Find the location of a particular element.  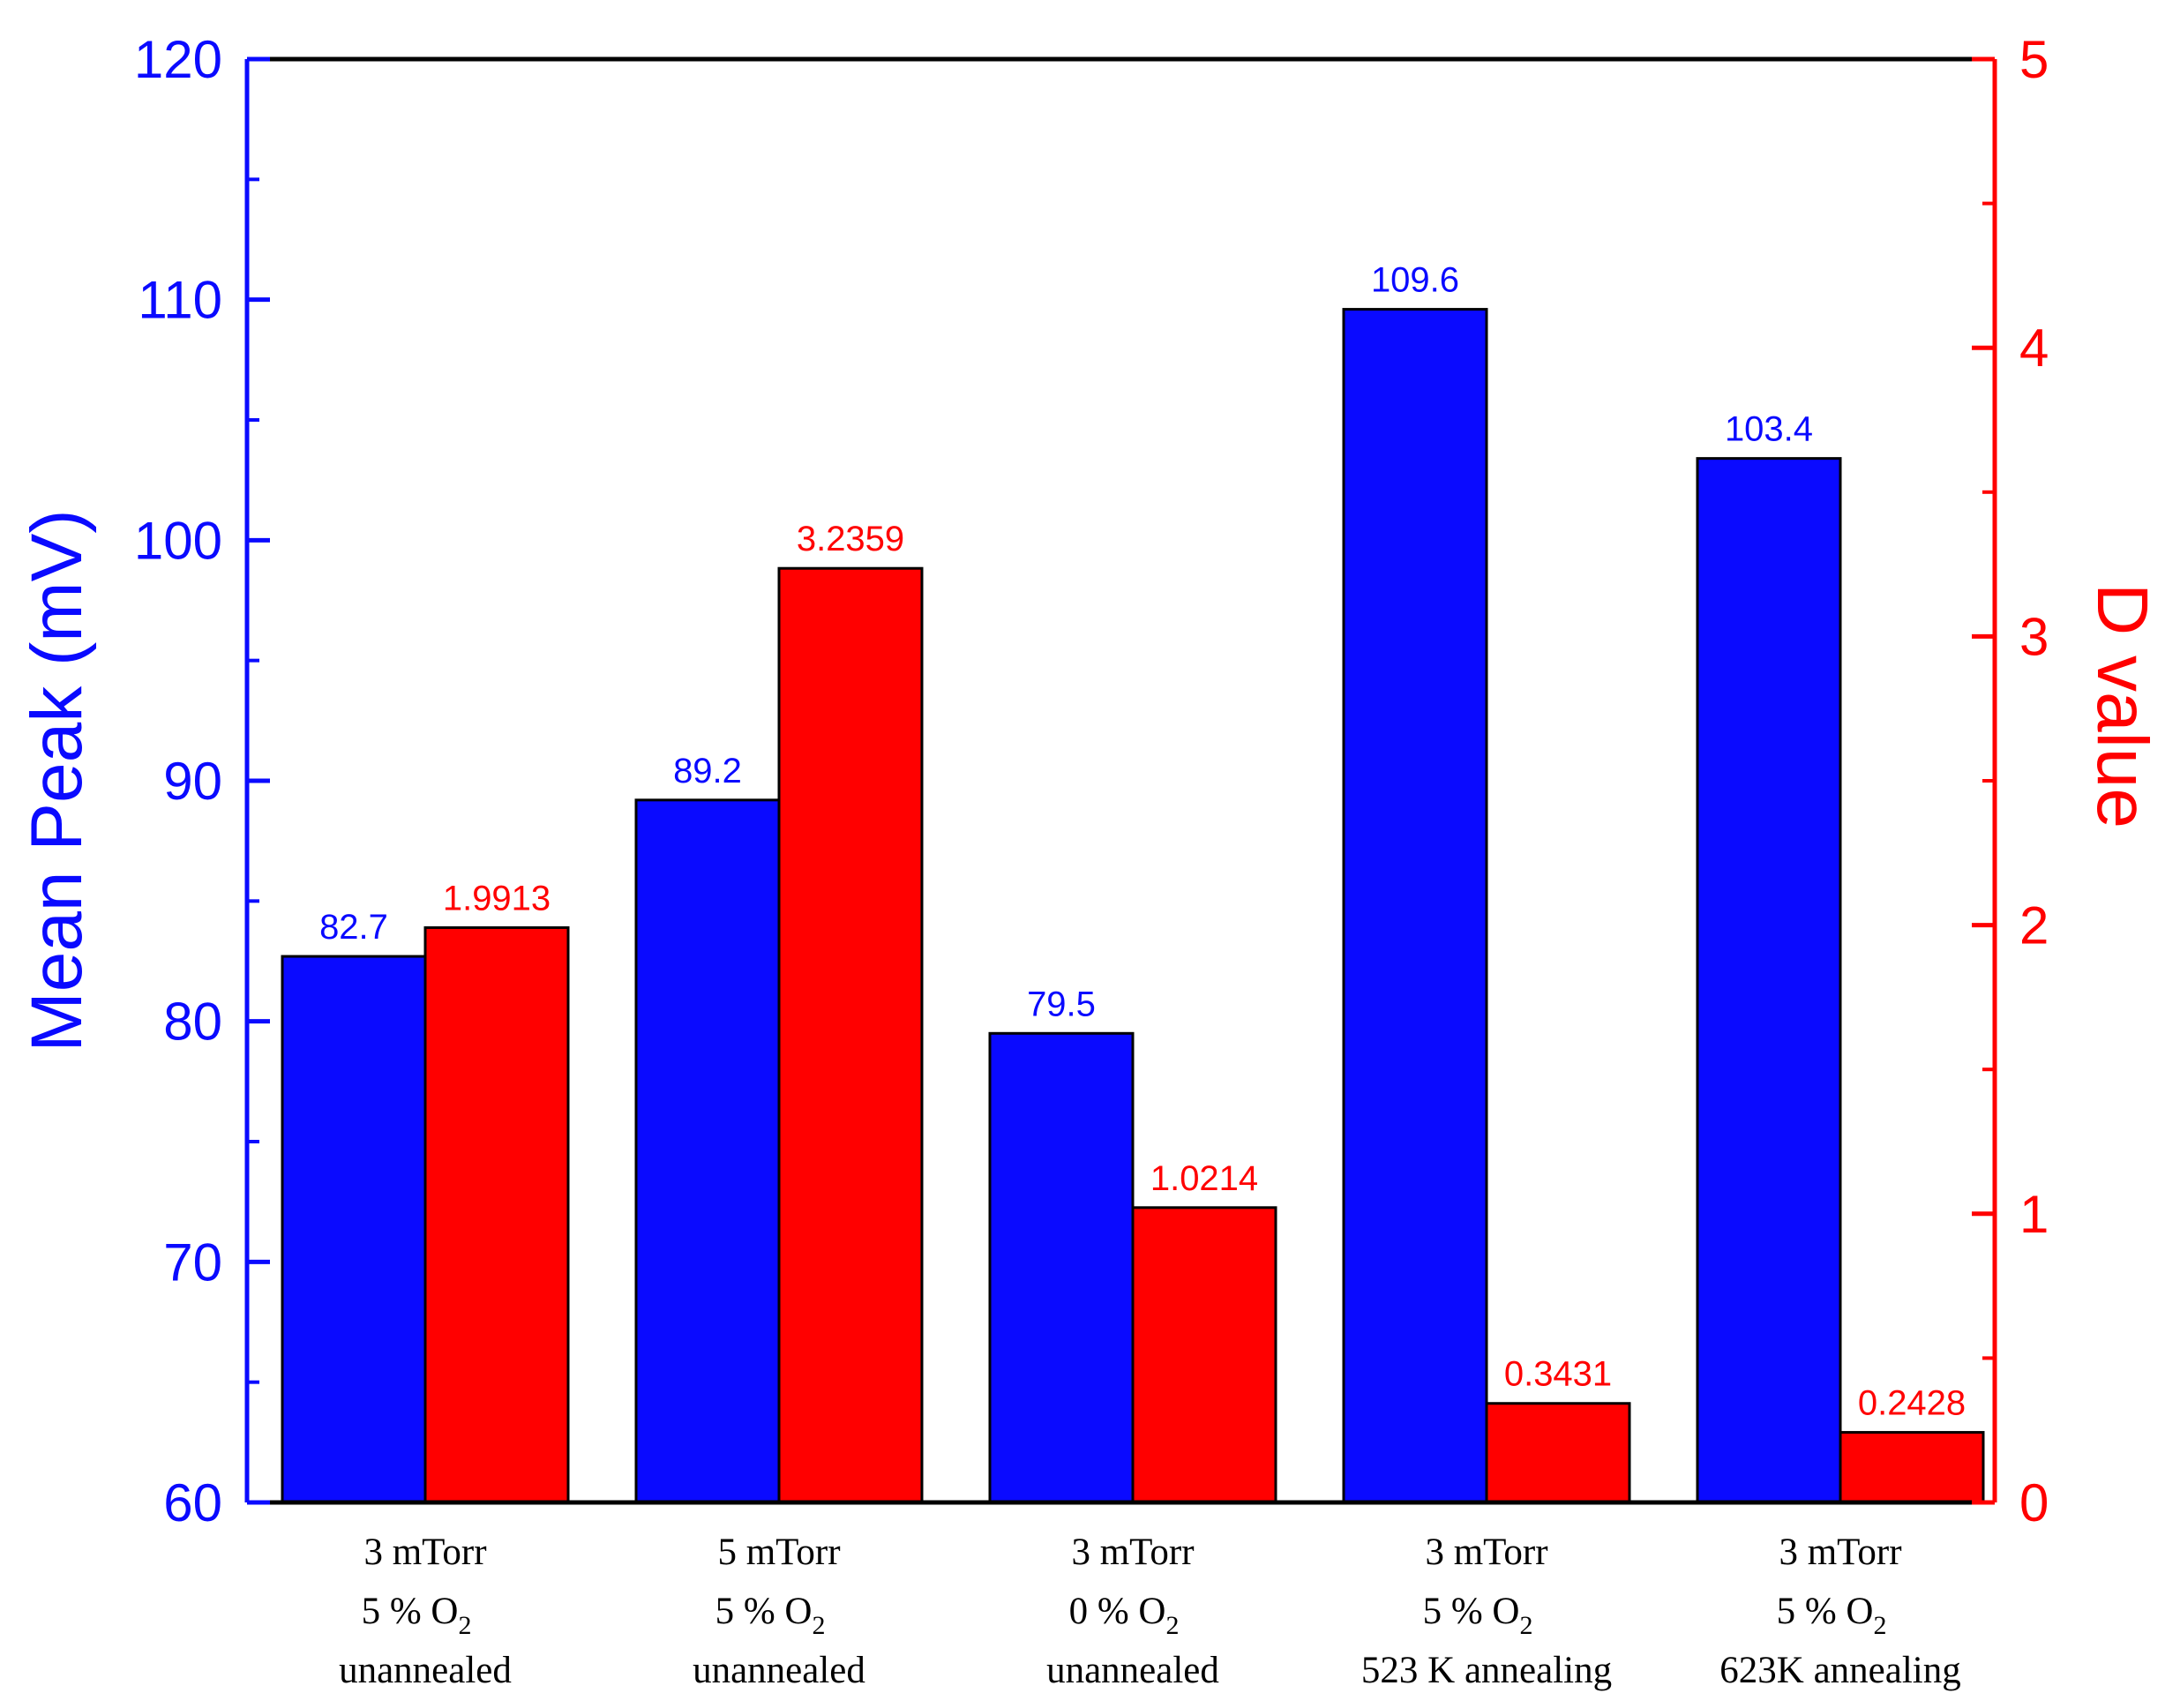

category-label-line3: 623K annealing is located at coordinates (1839, 1670).